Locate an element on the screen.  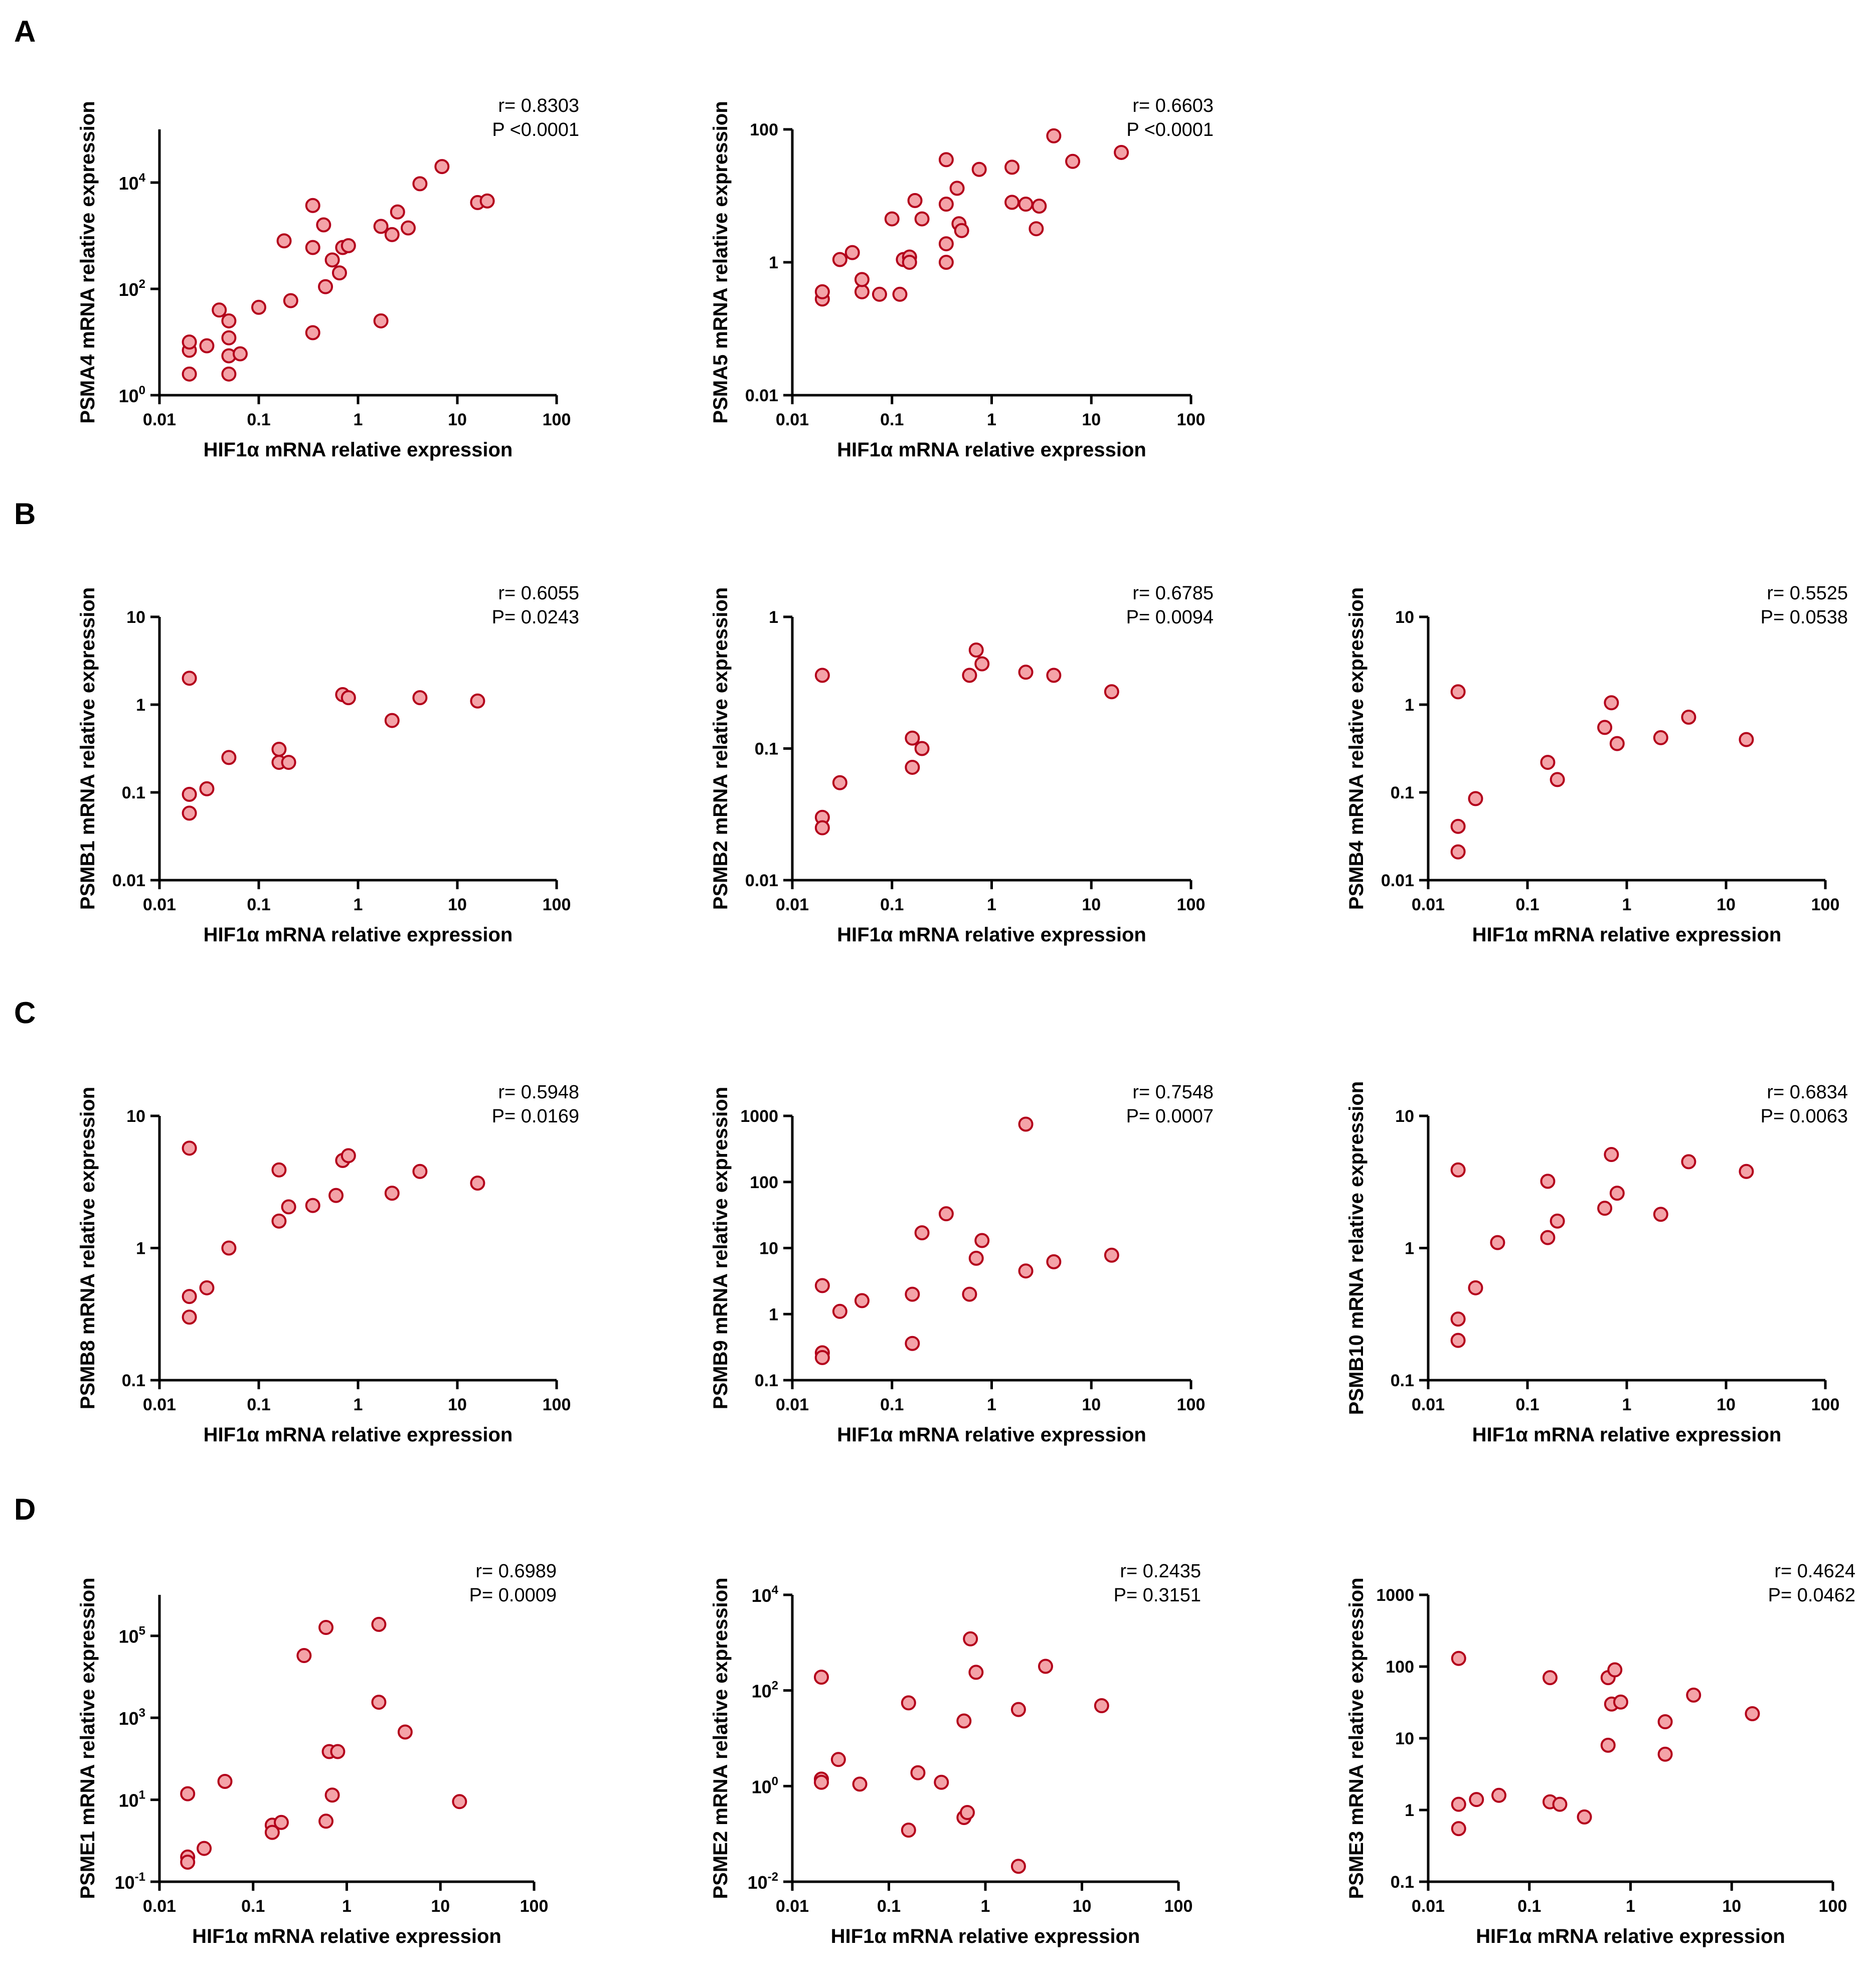
y-tick-label: 105 is located at coordinates (132, 1635).